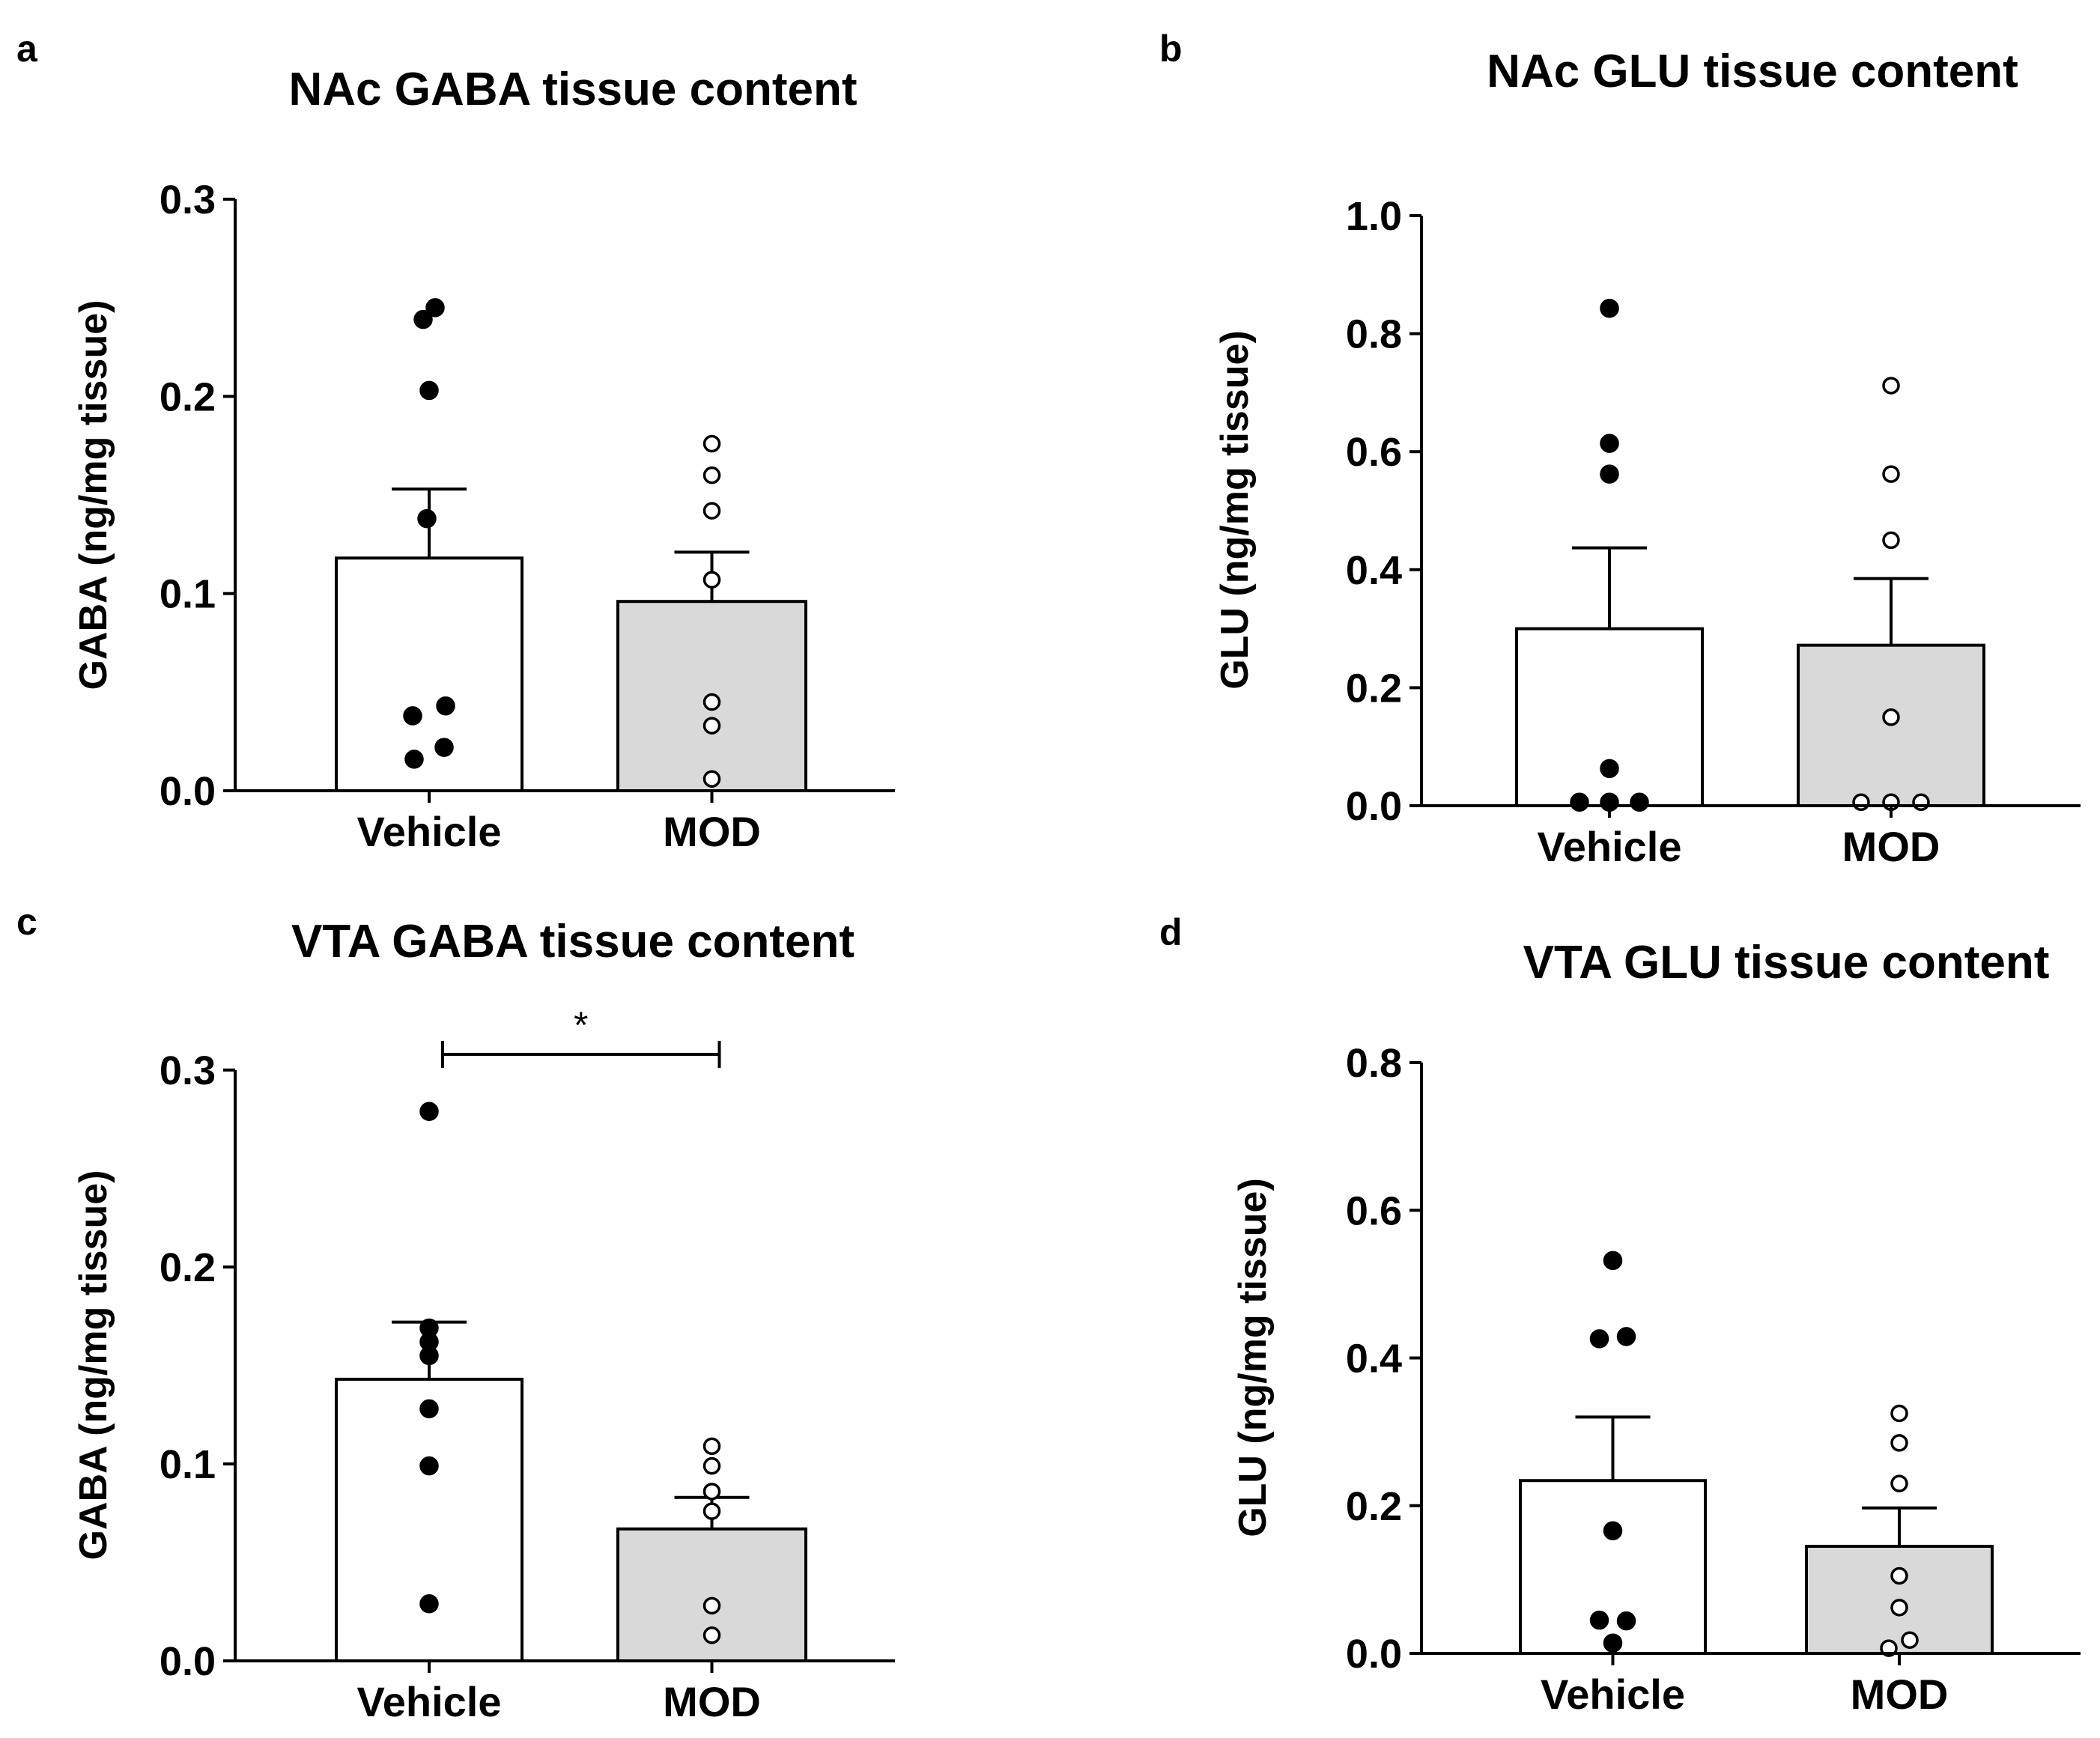  Describe the element at coordinates (572, 89) in the screenshot. I see `chart-title: NAc GABA tissue content` at that location.